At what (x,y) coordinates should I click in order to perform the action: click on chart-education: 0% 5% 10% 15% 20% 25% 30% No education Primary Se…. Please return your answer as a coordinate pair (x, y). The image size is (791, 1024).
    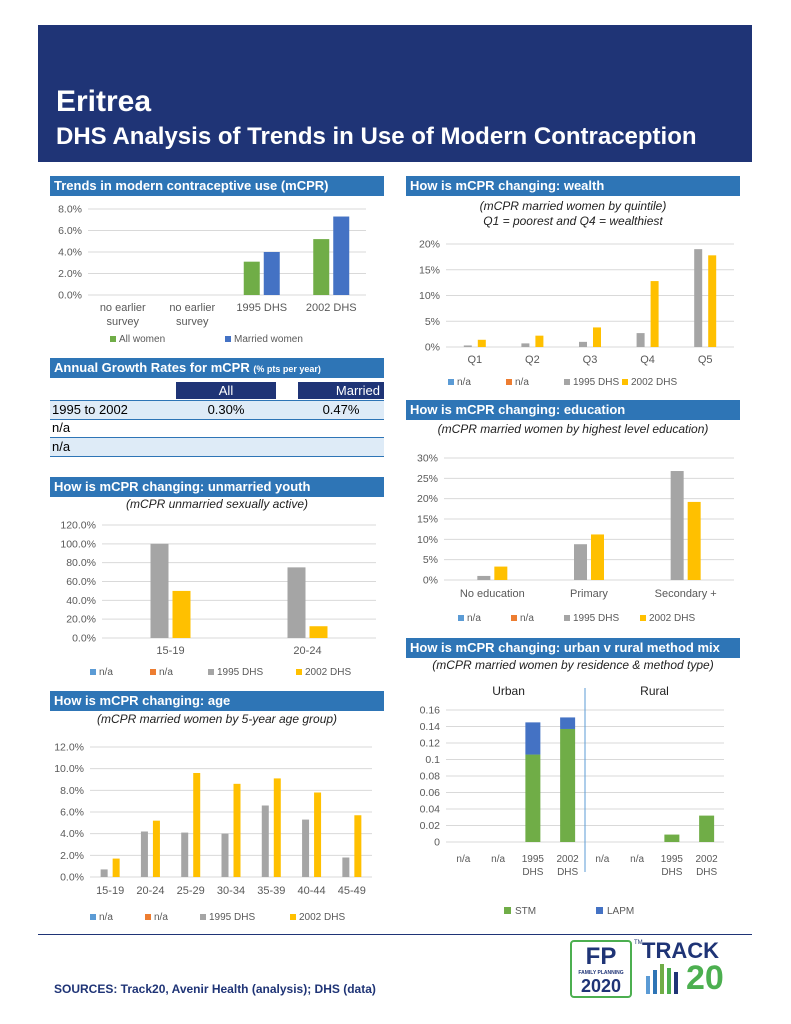
    Looking at the image, I should click on (575, 538).